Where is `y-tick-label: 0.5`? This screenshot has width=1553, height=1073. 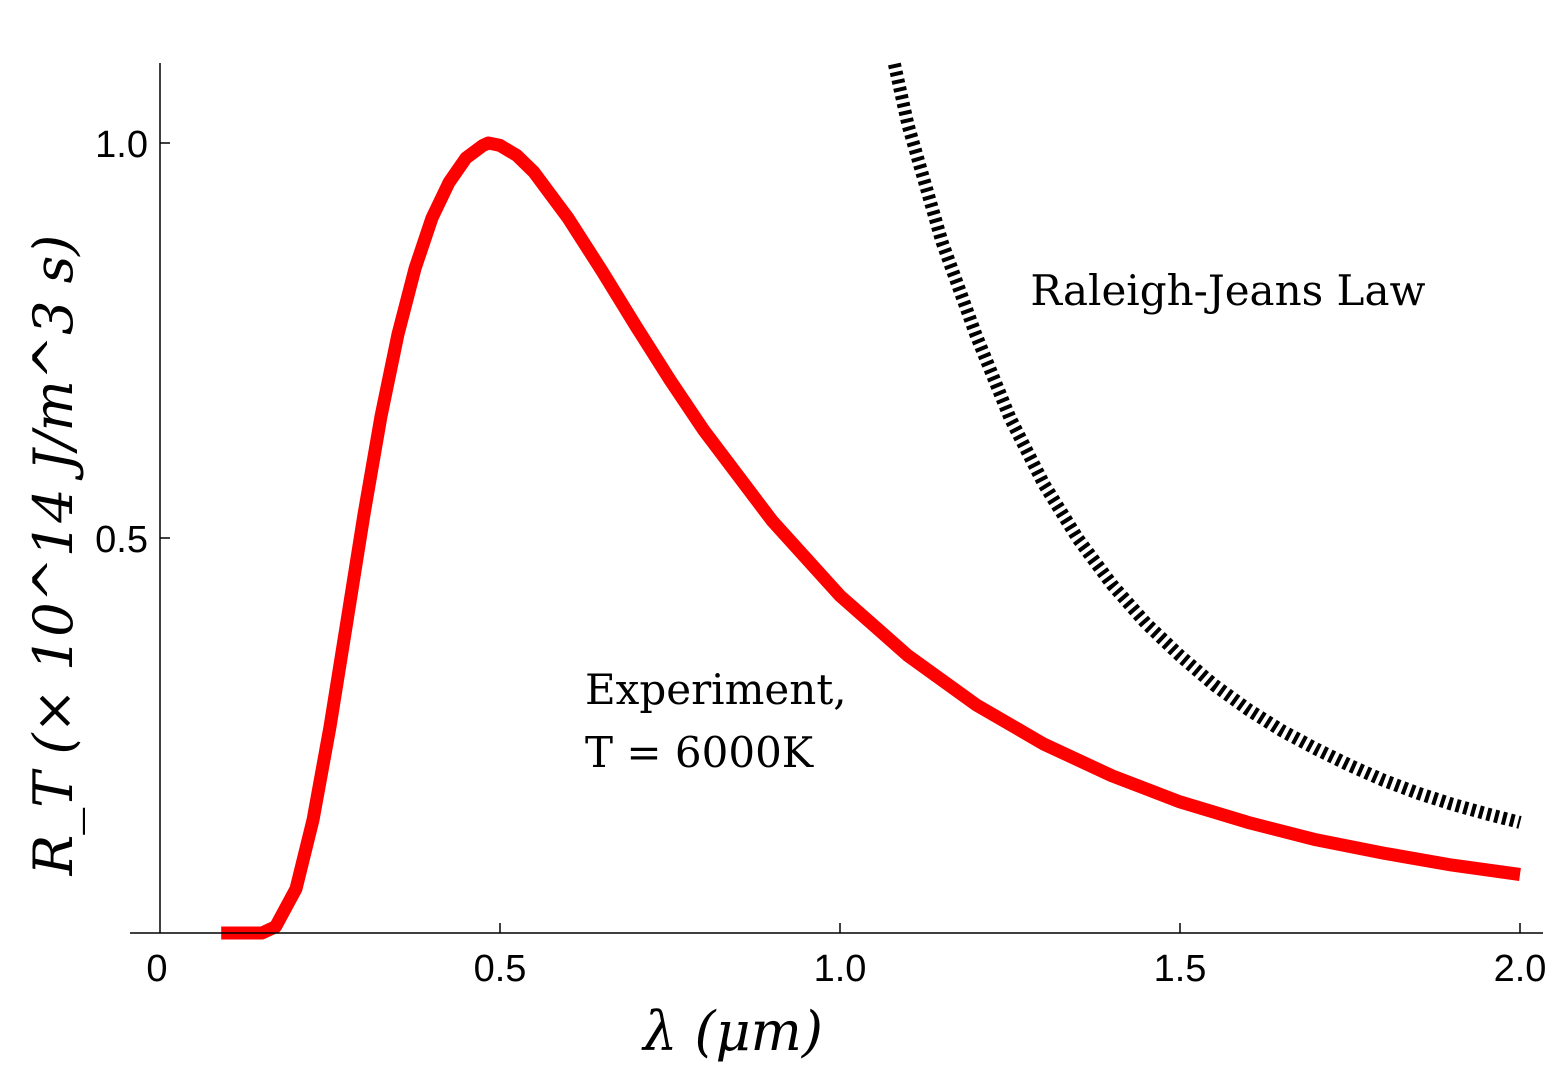 y-tick-label: 0.5 is located at coordinates (121, 540).